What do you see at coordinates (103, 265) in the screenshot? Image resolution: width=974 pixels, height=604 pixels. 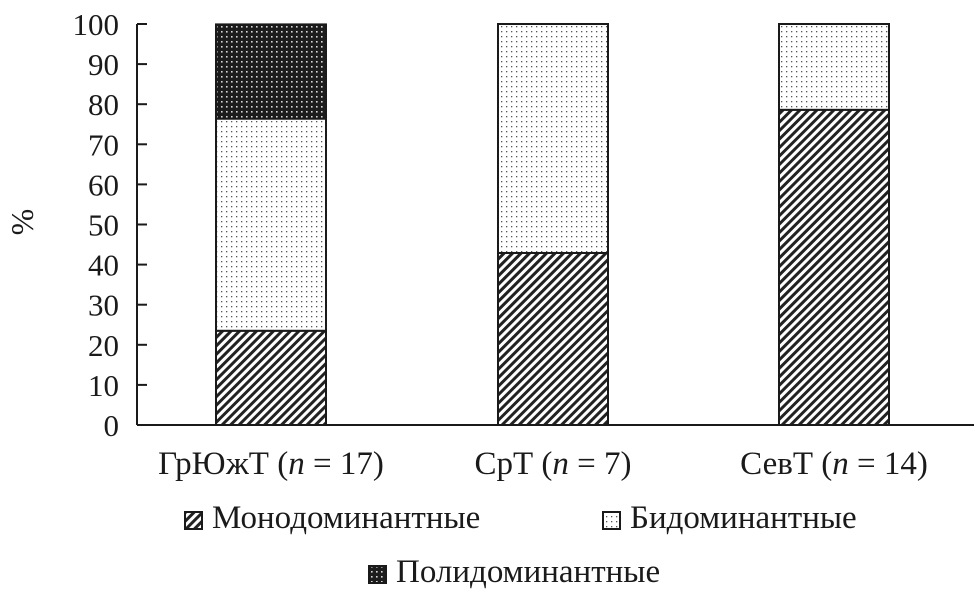 I see `y-tick-label: 40` at bounding box center [103, 265].